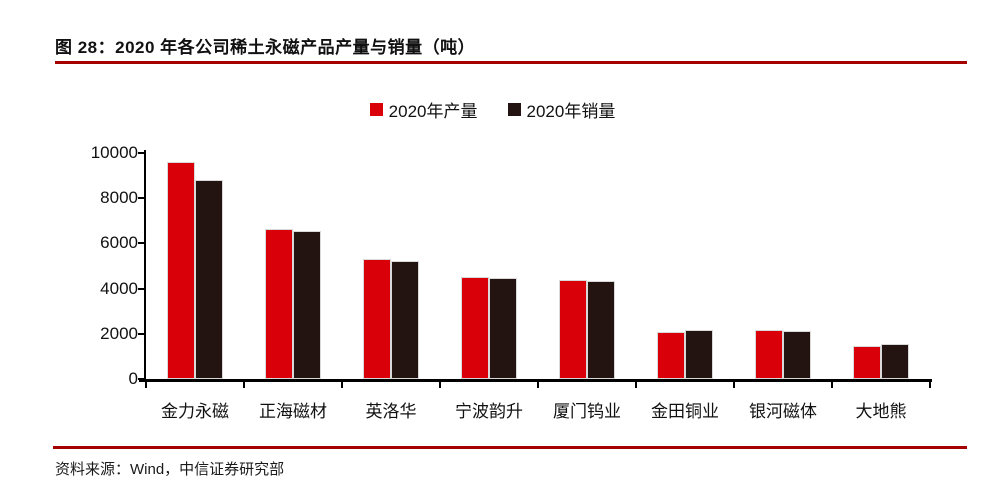 This screenshot has height=499, width=985. What do you see at coordinates (511, 62) in the screenshot?
I see `title-divider-rule` at bounding box center [511, 62].